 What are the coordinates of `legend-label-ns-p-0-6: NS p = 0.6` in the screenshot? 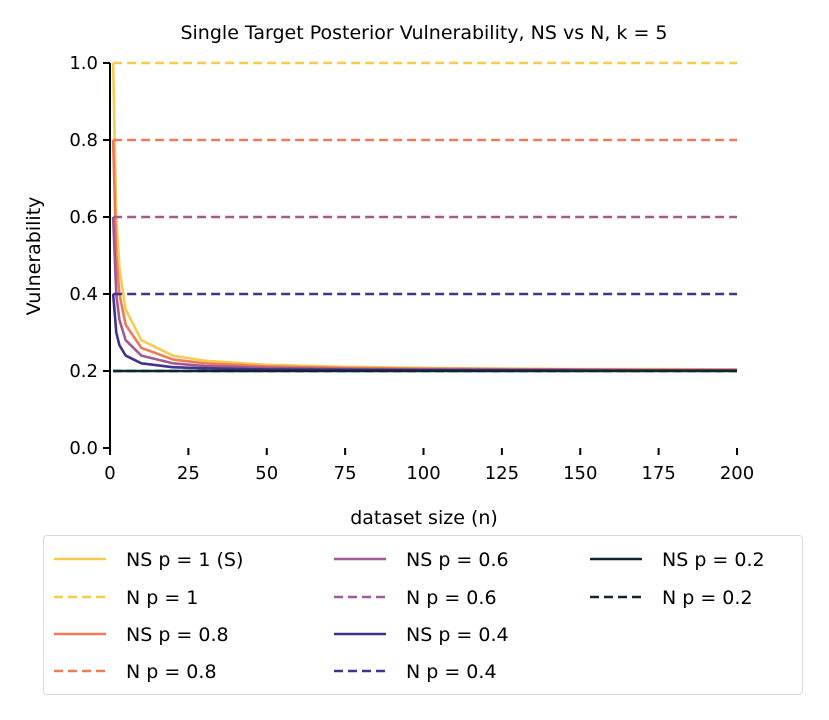 It's located at (457, 560).